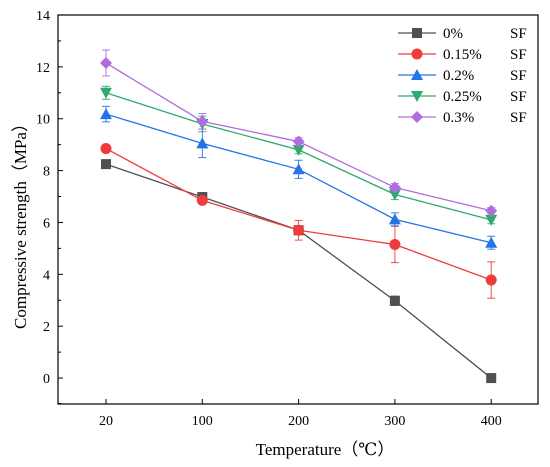 The image size is (550, 467). What do you see at coordinates (20, 222) in the screenshot?
I see `y-axis-title: Compressive strength（MPa）` at bounding box center [20, 222].